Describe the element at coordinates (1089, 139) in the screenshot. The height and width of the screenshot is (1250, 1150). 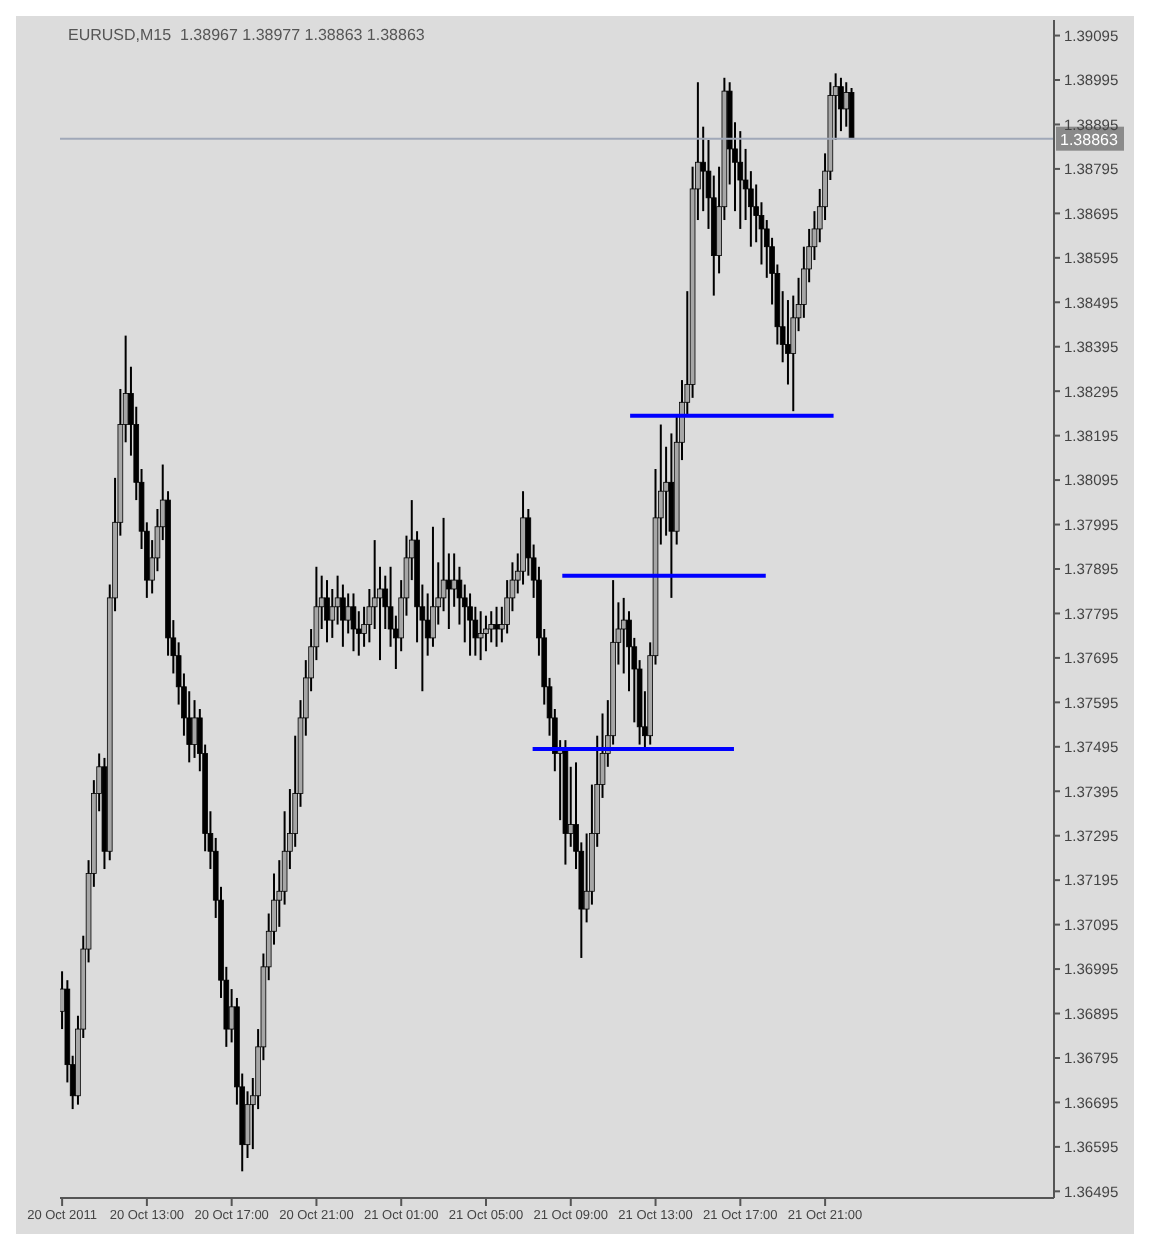
I see `ref-line-label: 1.38863` at that location.